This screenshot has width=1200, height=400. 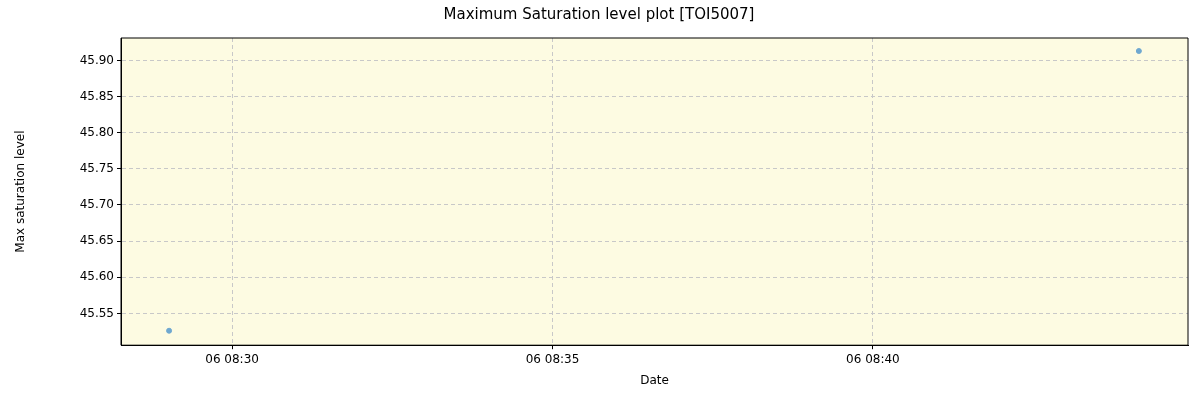 What do you see at coordinates (654, 379) in the screenshot?
I see `x-axis-title: Date` at bounding box center [654, 379].